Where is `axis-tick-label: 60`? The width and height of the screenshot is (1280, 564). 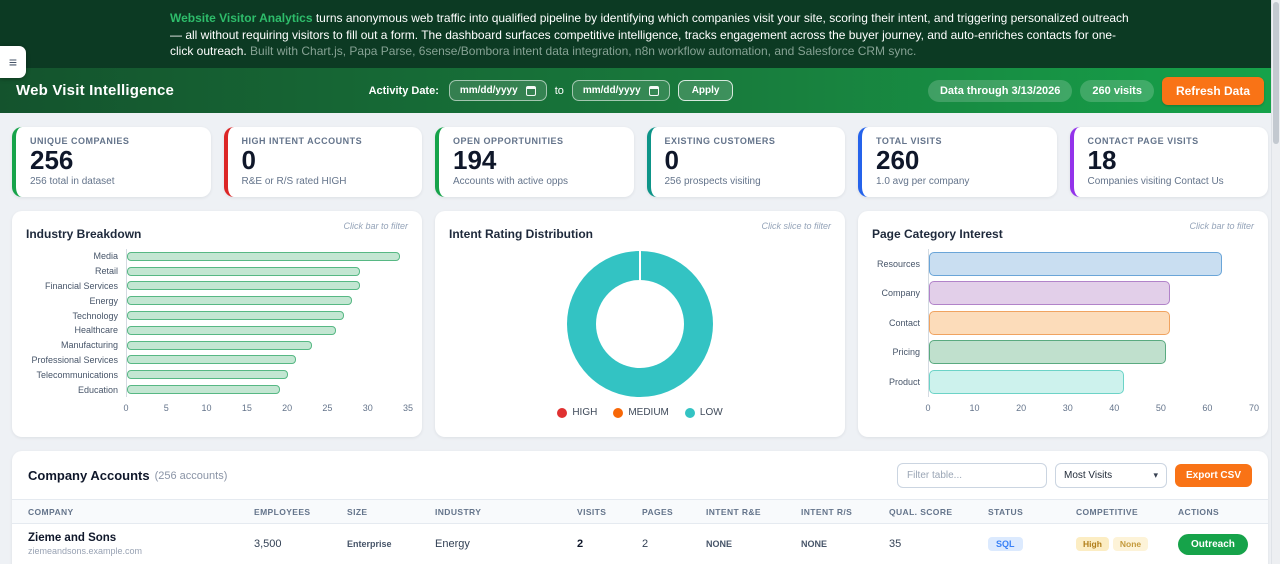 axis-tick-label: 60 is located at coordinates (1207, 407).